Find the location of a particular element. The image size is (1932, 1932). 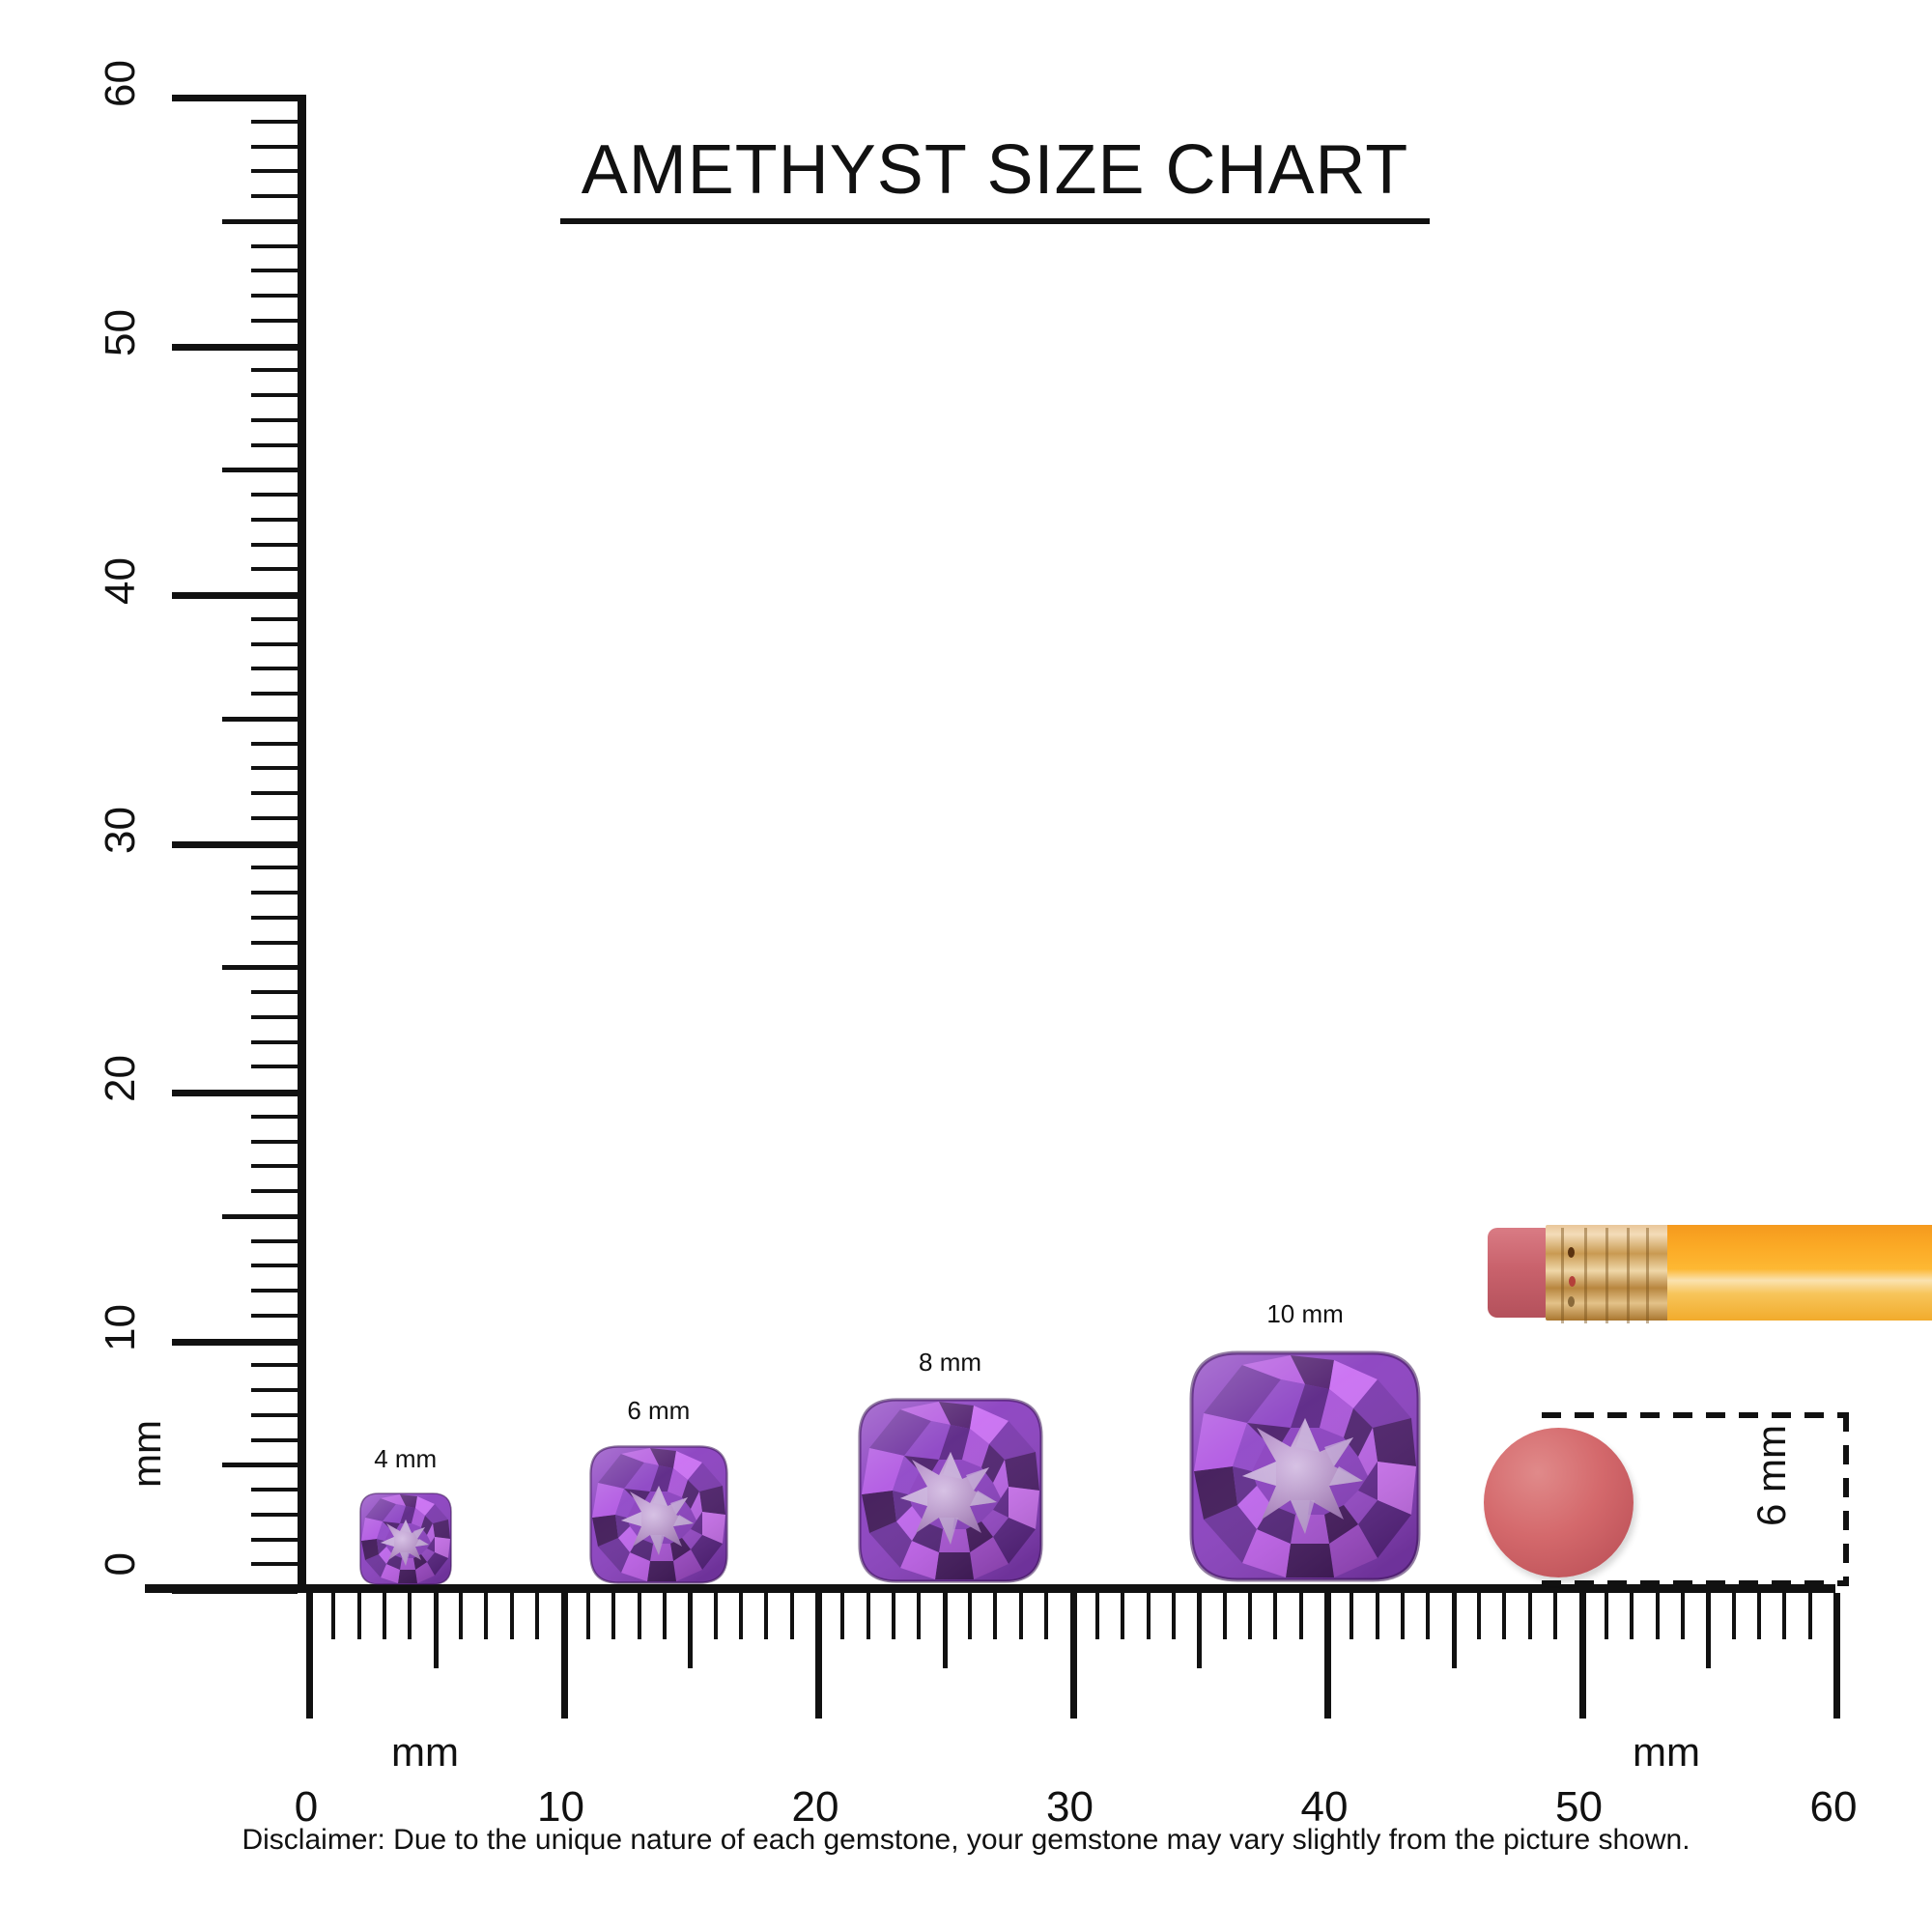

dimension-line-right is located at coordinates (1846, 1499).